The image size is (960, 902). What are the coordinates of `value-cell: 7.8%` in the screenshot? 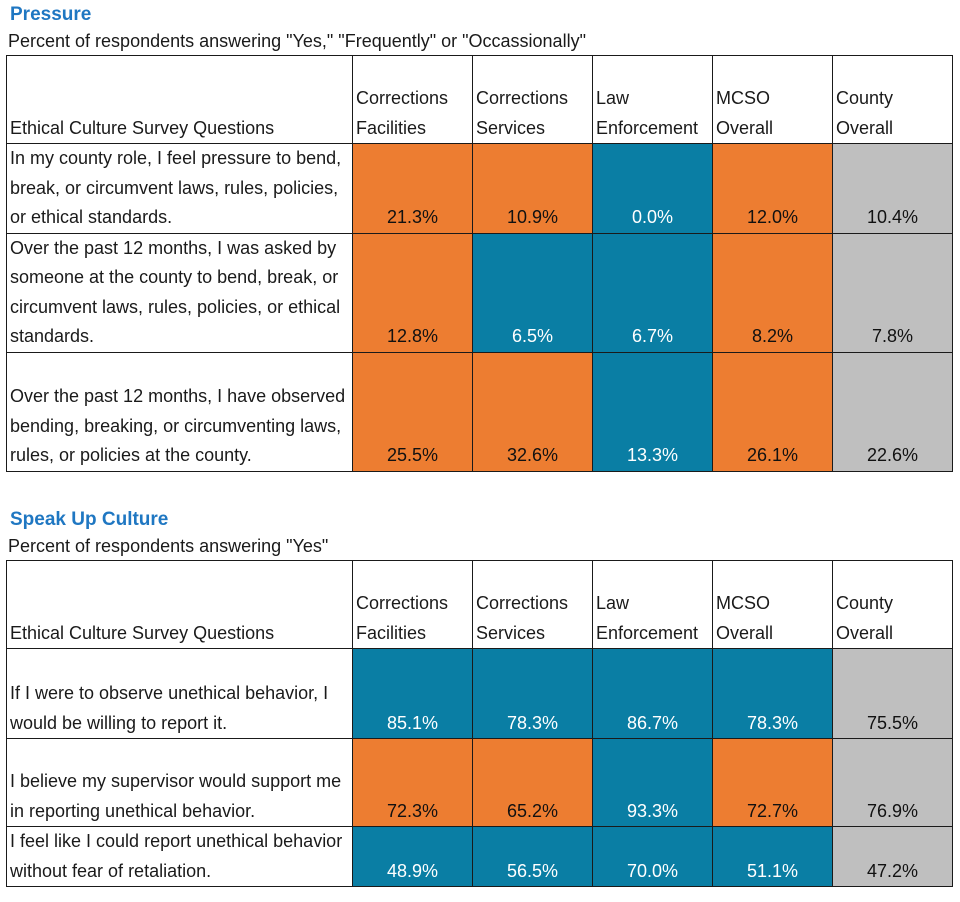 It's located at (892, 292).